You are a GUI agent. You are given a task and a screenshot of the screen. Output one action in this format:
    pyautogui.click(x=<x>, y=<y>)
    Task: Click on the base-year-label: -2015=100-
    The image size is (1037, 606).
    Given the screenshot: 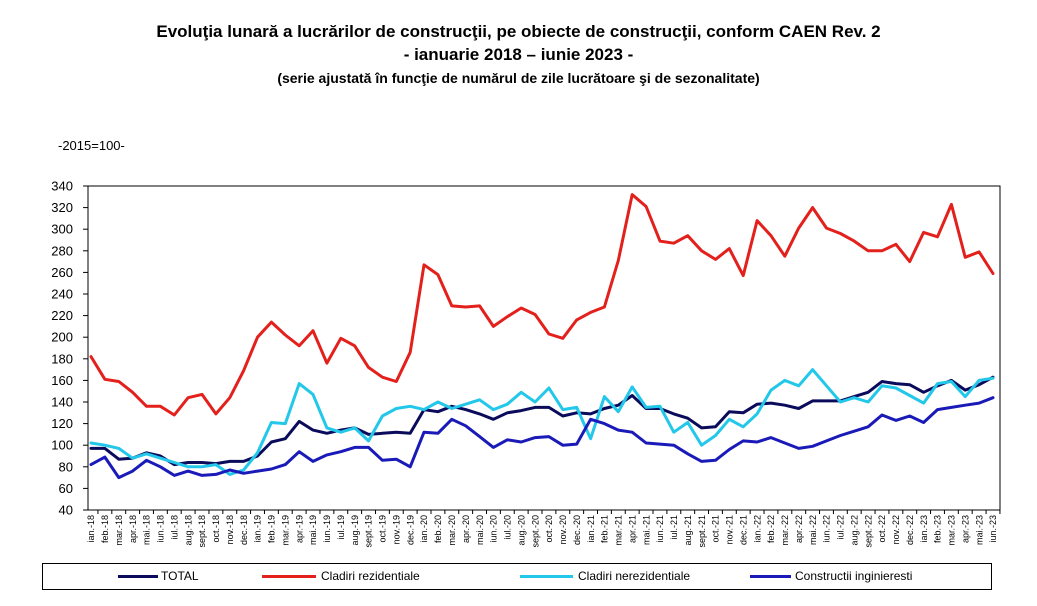 What is the action you would take?
    pyautogui.click(x=91, y=145)
    